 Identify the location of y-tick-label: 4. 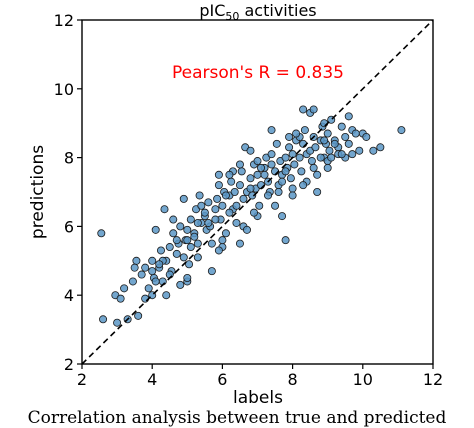
(69, 295).